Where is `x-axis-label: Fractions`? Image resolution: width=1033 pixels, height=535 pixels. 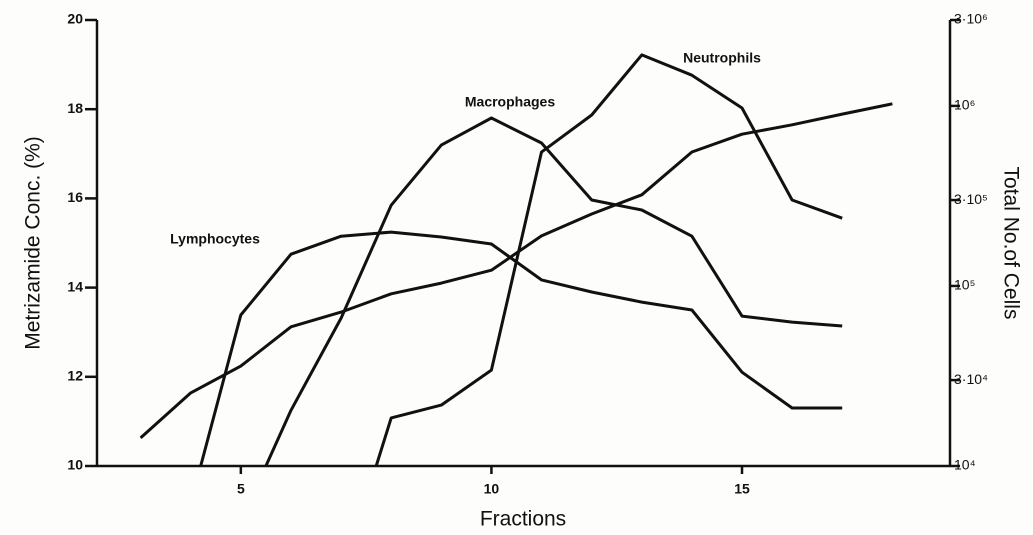
x-axis-label: Fractions is located at coordinates (523, 519).